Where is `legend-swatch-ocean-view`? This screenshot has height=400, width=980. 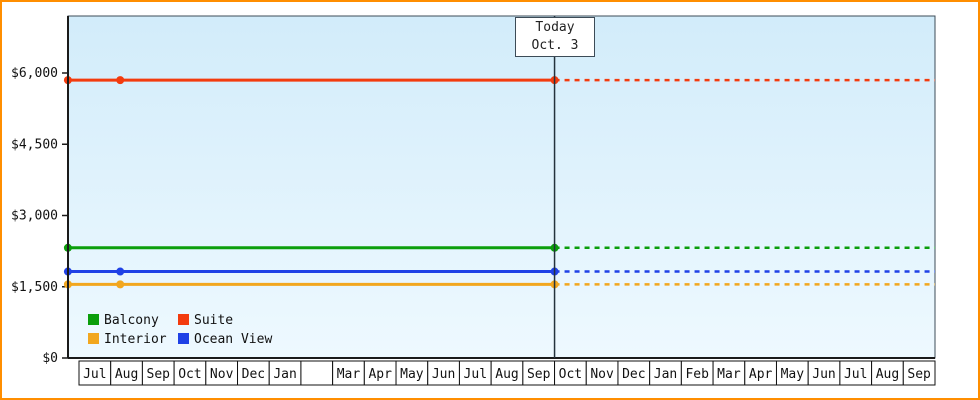
legend-swatch-ocean-view is located at coordinates (183, 338).